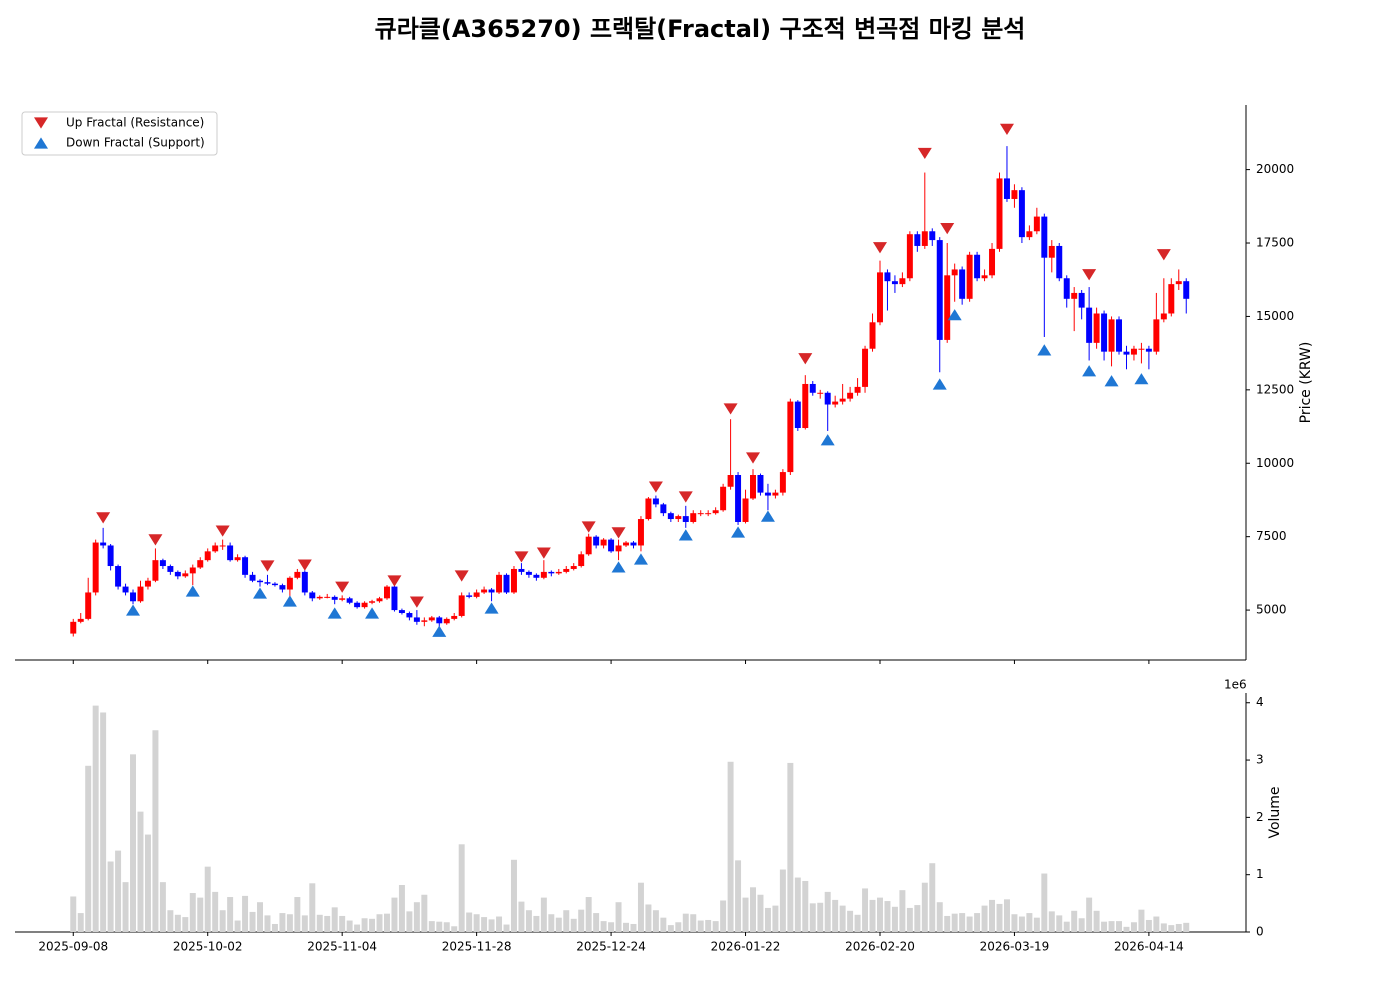 The image size is (1400, 1000). Describe the element at coordinates (119, 133) in the screenshot. I see `legend-box` at that location.